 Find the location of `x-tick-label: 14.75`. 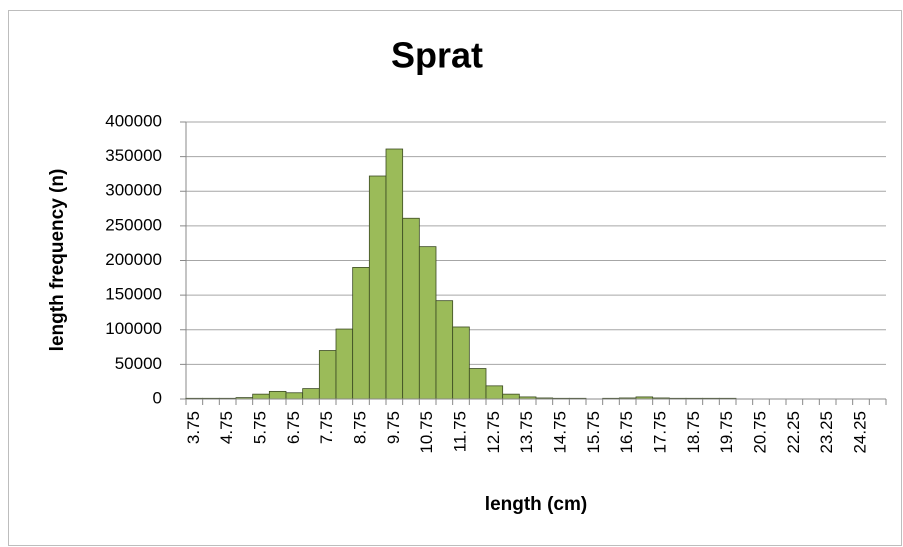

x-tick-label: 14.75 is located at coordinates (559, 432).